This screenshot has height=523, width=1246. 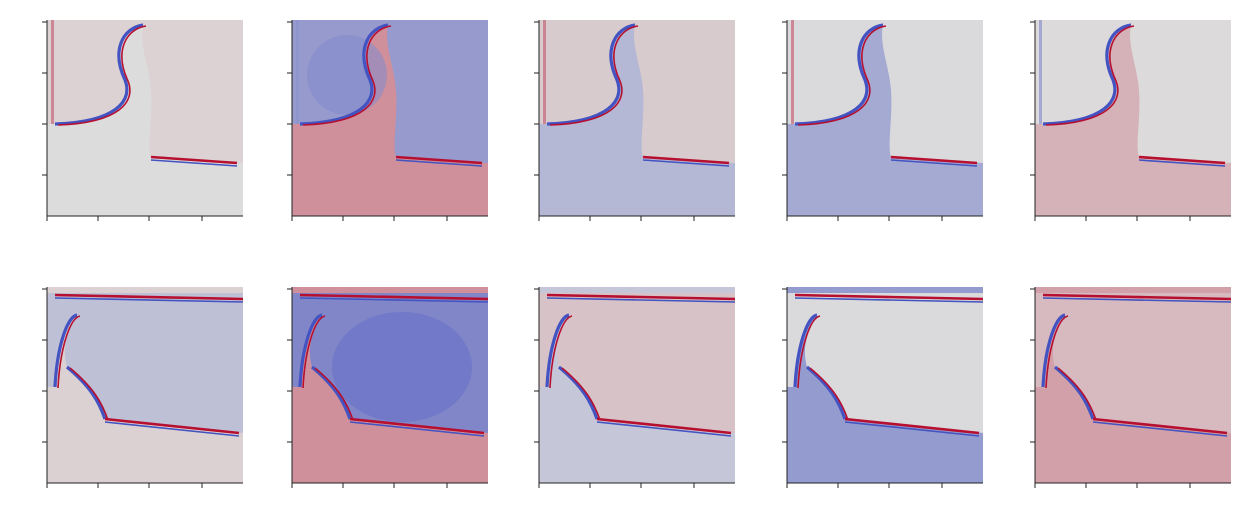 I want to click on heatmap-panel-r1-c3, so click(x=882, y=387).